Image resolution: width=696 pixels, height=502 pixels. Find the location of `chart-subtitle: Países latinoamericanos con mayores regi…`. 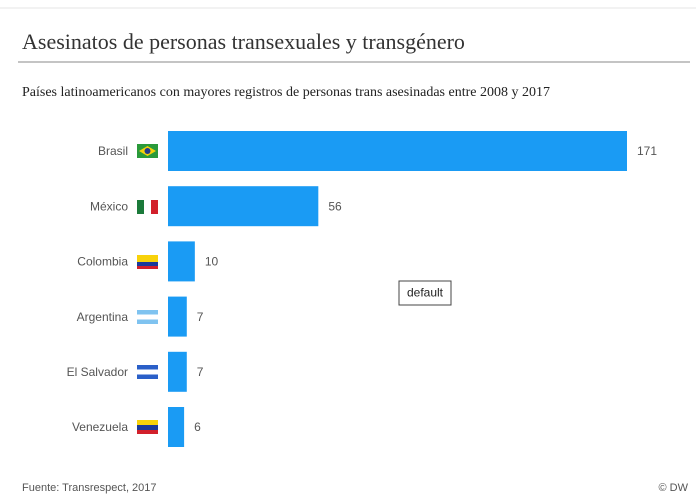

chart-subtitle: Países latinoamericanos con mayores regi… is located at coordinates (286, 92).